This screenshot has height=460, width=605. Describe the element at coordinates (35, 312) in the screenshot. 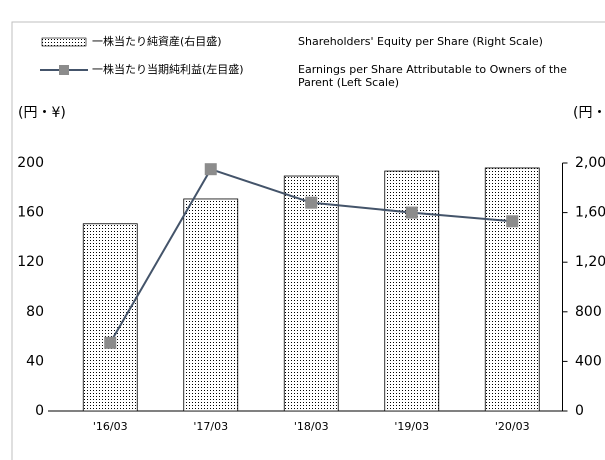

I see `y-tick-label: 80` at that location.